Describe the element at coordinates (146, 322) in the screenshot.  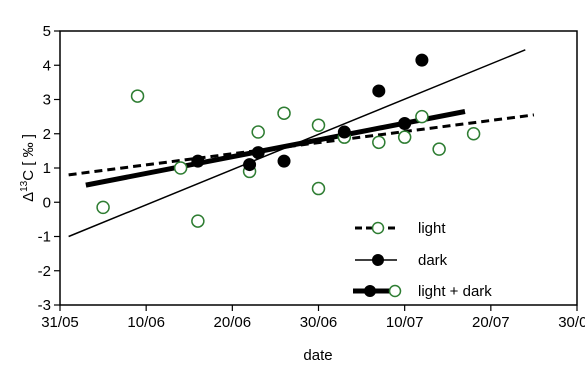
I see `x-tick-label: 10/06` at that location.